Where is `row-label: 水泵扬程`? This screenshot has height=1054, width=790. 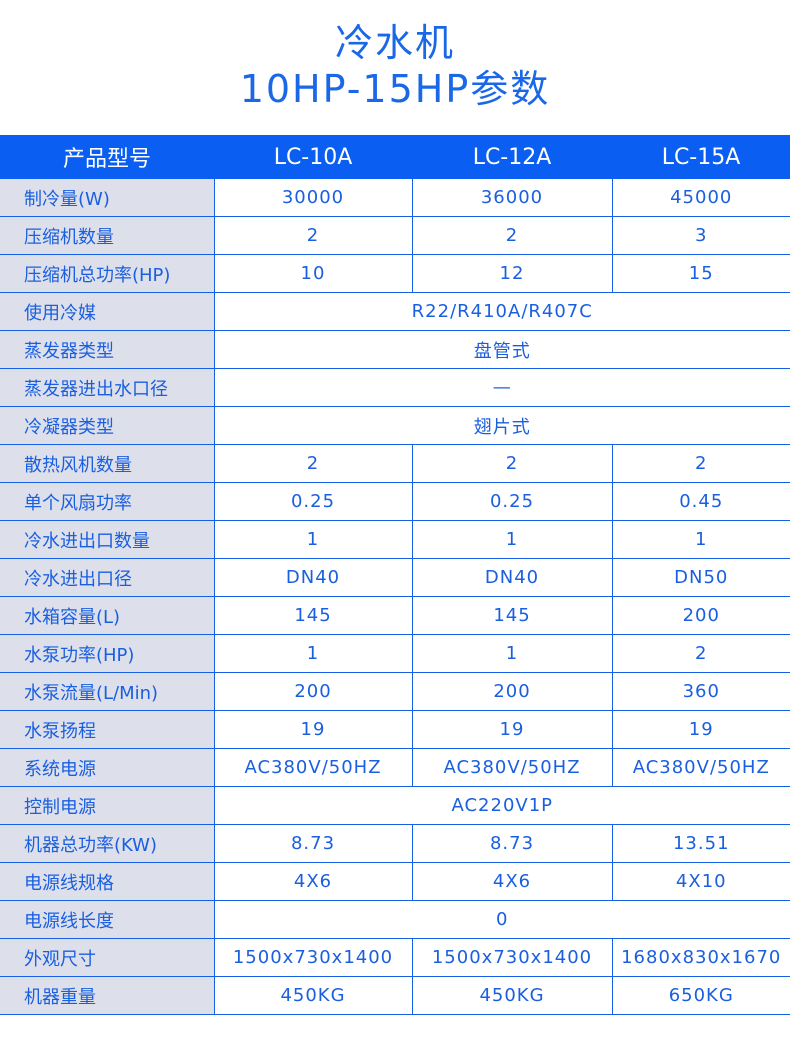 row-label: 水泵扬程 is located at coordinates (107, 729).